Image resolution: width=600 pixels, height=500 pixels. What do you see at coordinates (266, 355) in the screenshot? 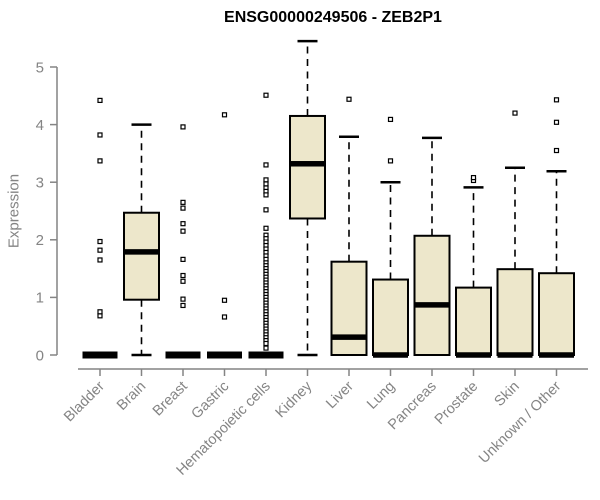
I see `box-collapsed-Hematopoietic cells` at bounding box center [266, 355].